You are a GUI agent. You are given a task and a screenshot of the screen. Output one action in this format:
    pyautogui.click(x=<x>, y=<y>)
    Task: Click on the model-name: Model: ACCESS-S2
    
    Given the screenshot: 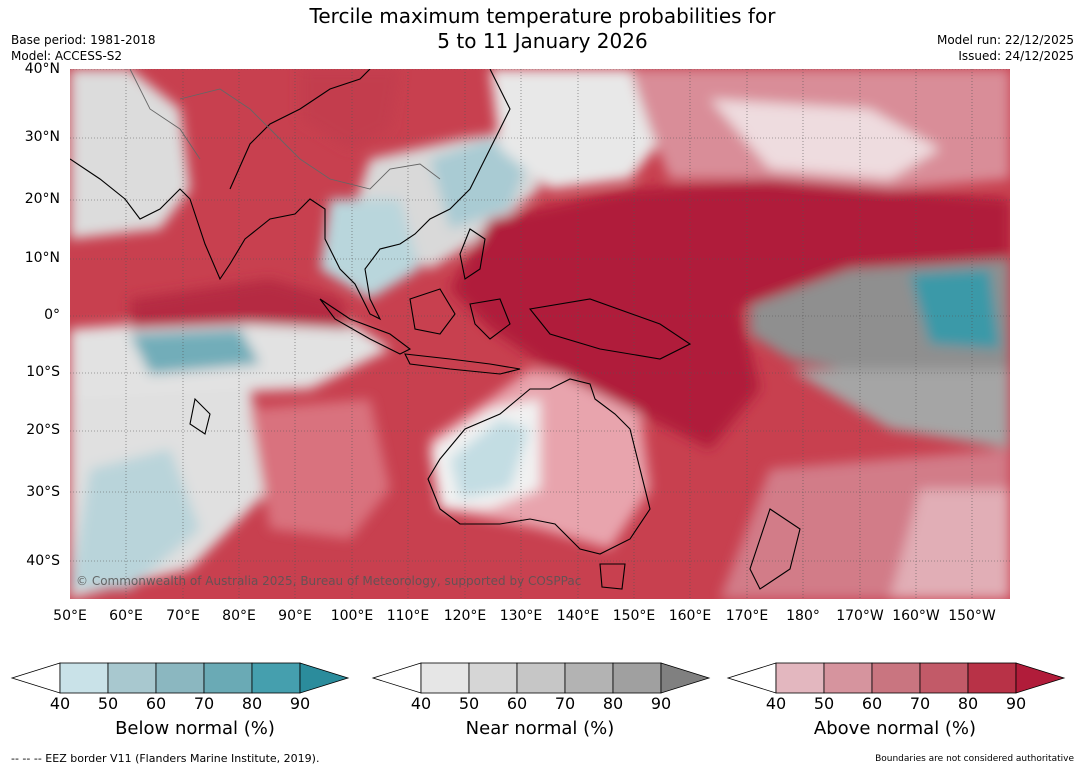 What is the action you would take?
    pyautogui.click(x=67, y=56)
    